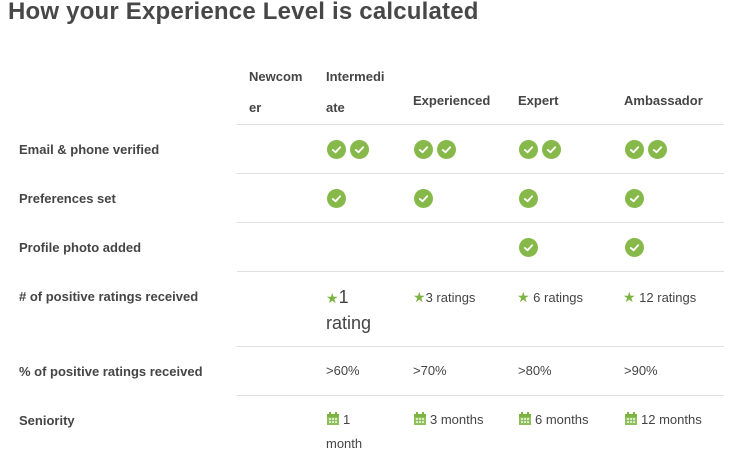  What do you see at coordinates (80, 247) in the screenshot?
I see `row-label-profile-photo: Profile photo added` at bounding box center [80, 247].